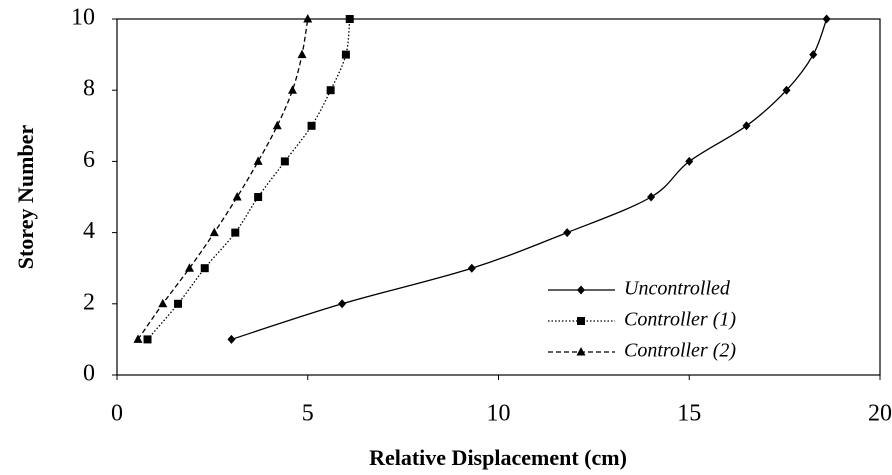  I want to click on legend-label: Controller (2), so click(680, 351).